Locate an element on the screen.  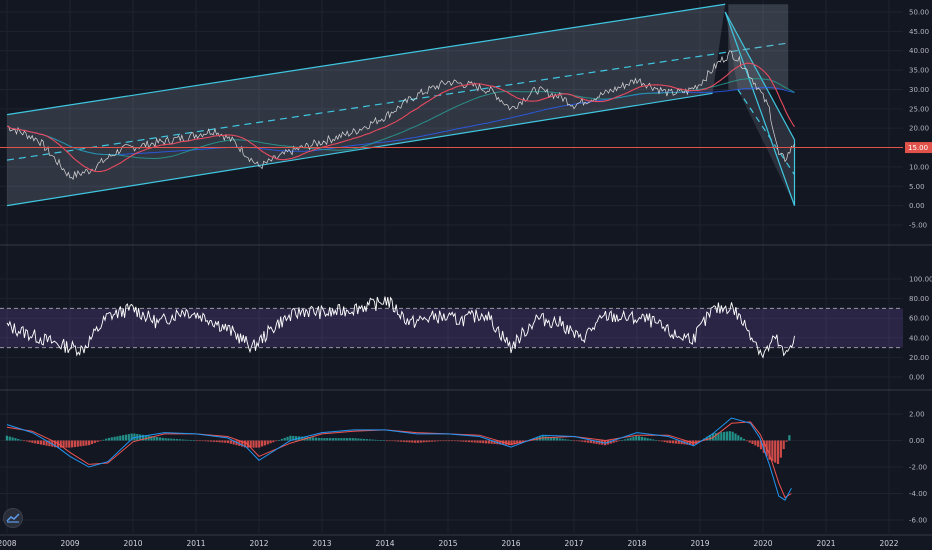
y-tick-label: -2.00 is located at coordinates (918, 468).